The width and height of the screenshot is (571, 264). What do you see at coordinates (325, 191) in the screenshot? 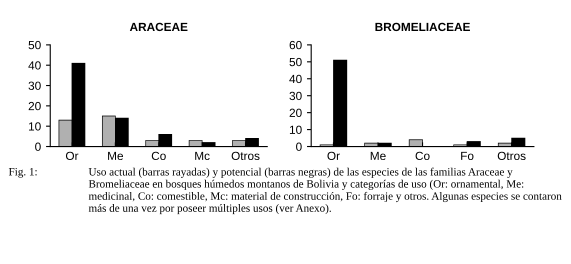
I see `text: Uso actual (barras rayadas) y potencial (barras negras) de las especies de las familias Araceae y Bromeliaceae en bosques húmedos montanos de Bolivia y categorías de uso (Or: ornamental, Me: medicinal, Co: comestible, Mc: material de construcción, Fo: forraje y otros. Algunas especies se contaron más de una vez por poseer múltiples usos (ver Anexo).` at bounding box center [325, 191].